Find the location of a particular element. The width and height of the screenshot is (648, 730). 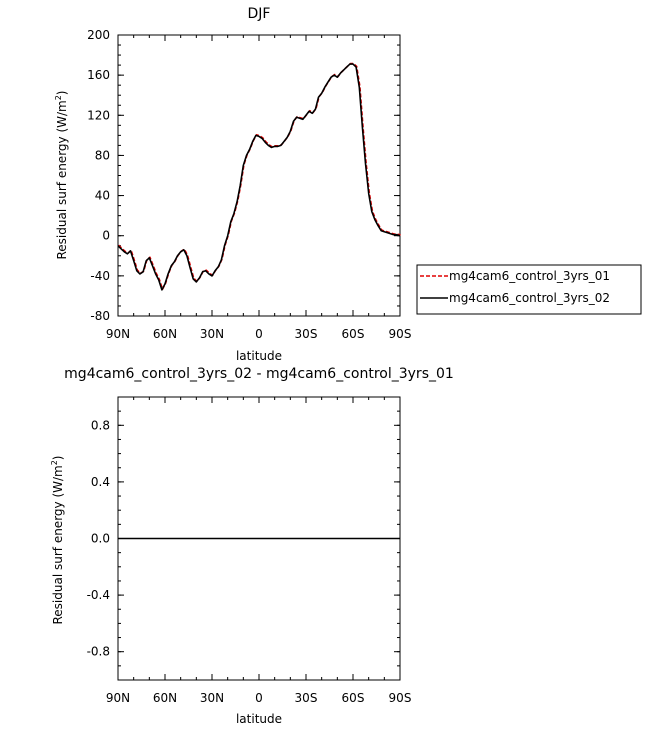

y-tick-label: -0.8 is located at coordinates (98, 652).